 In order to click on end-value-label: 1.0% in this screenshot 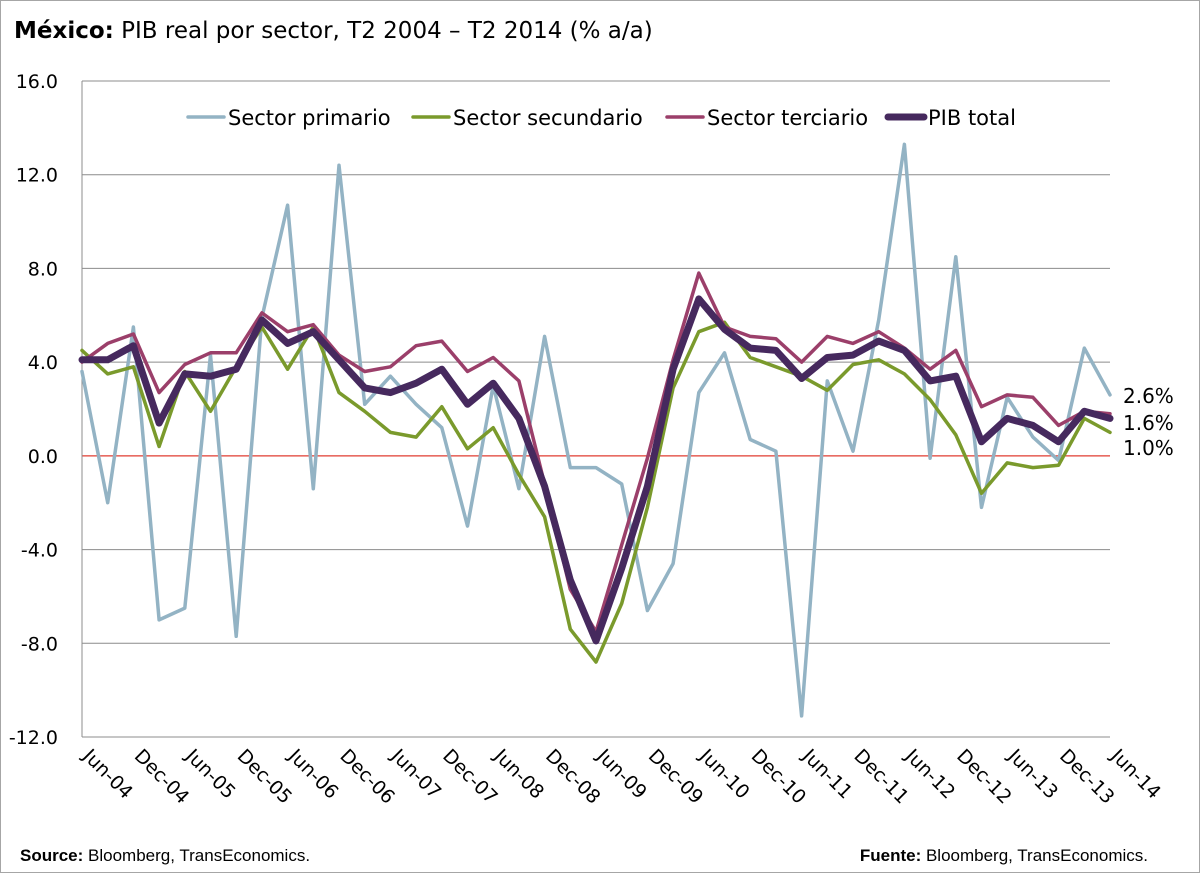, I will do `click(1148, 448)`.